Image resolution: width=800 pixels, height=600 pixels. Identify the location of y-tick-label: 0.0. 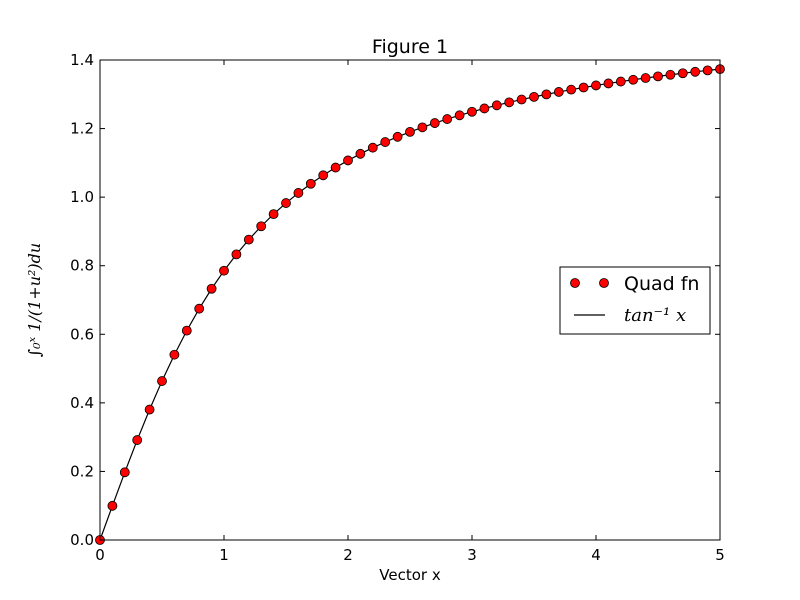
(82, 540).